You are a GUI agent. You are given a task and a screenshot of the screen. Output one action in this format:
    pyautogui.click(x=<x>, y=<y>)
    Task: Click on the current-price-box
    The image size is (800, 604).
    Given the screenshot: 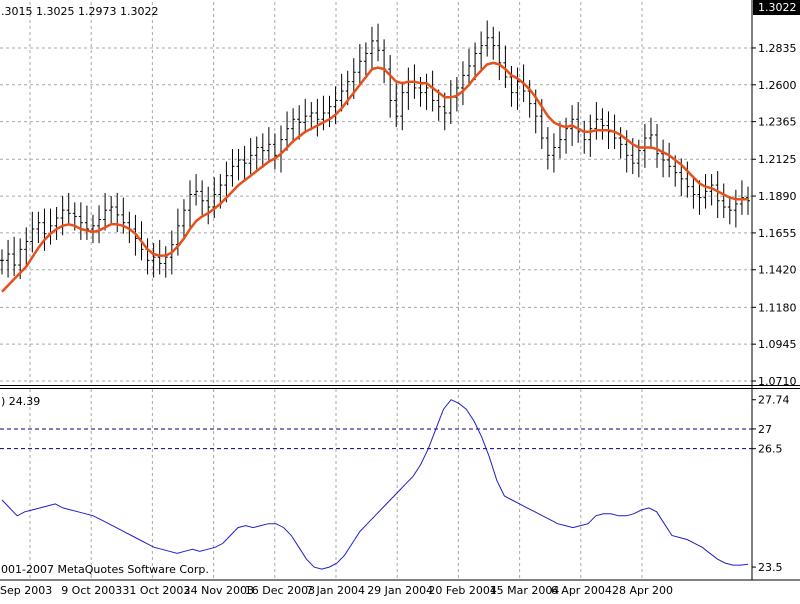 What is the action you would take?
    pyautogui.click(x=776, y=7)
    